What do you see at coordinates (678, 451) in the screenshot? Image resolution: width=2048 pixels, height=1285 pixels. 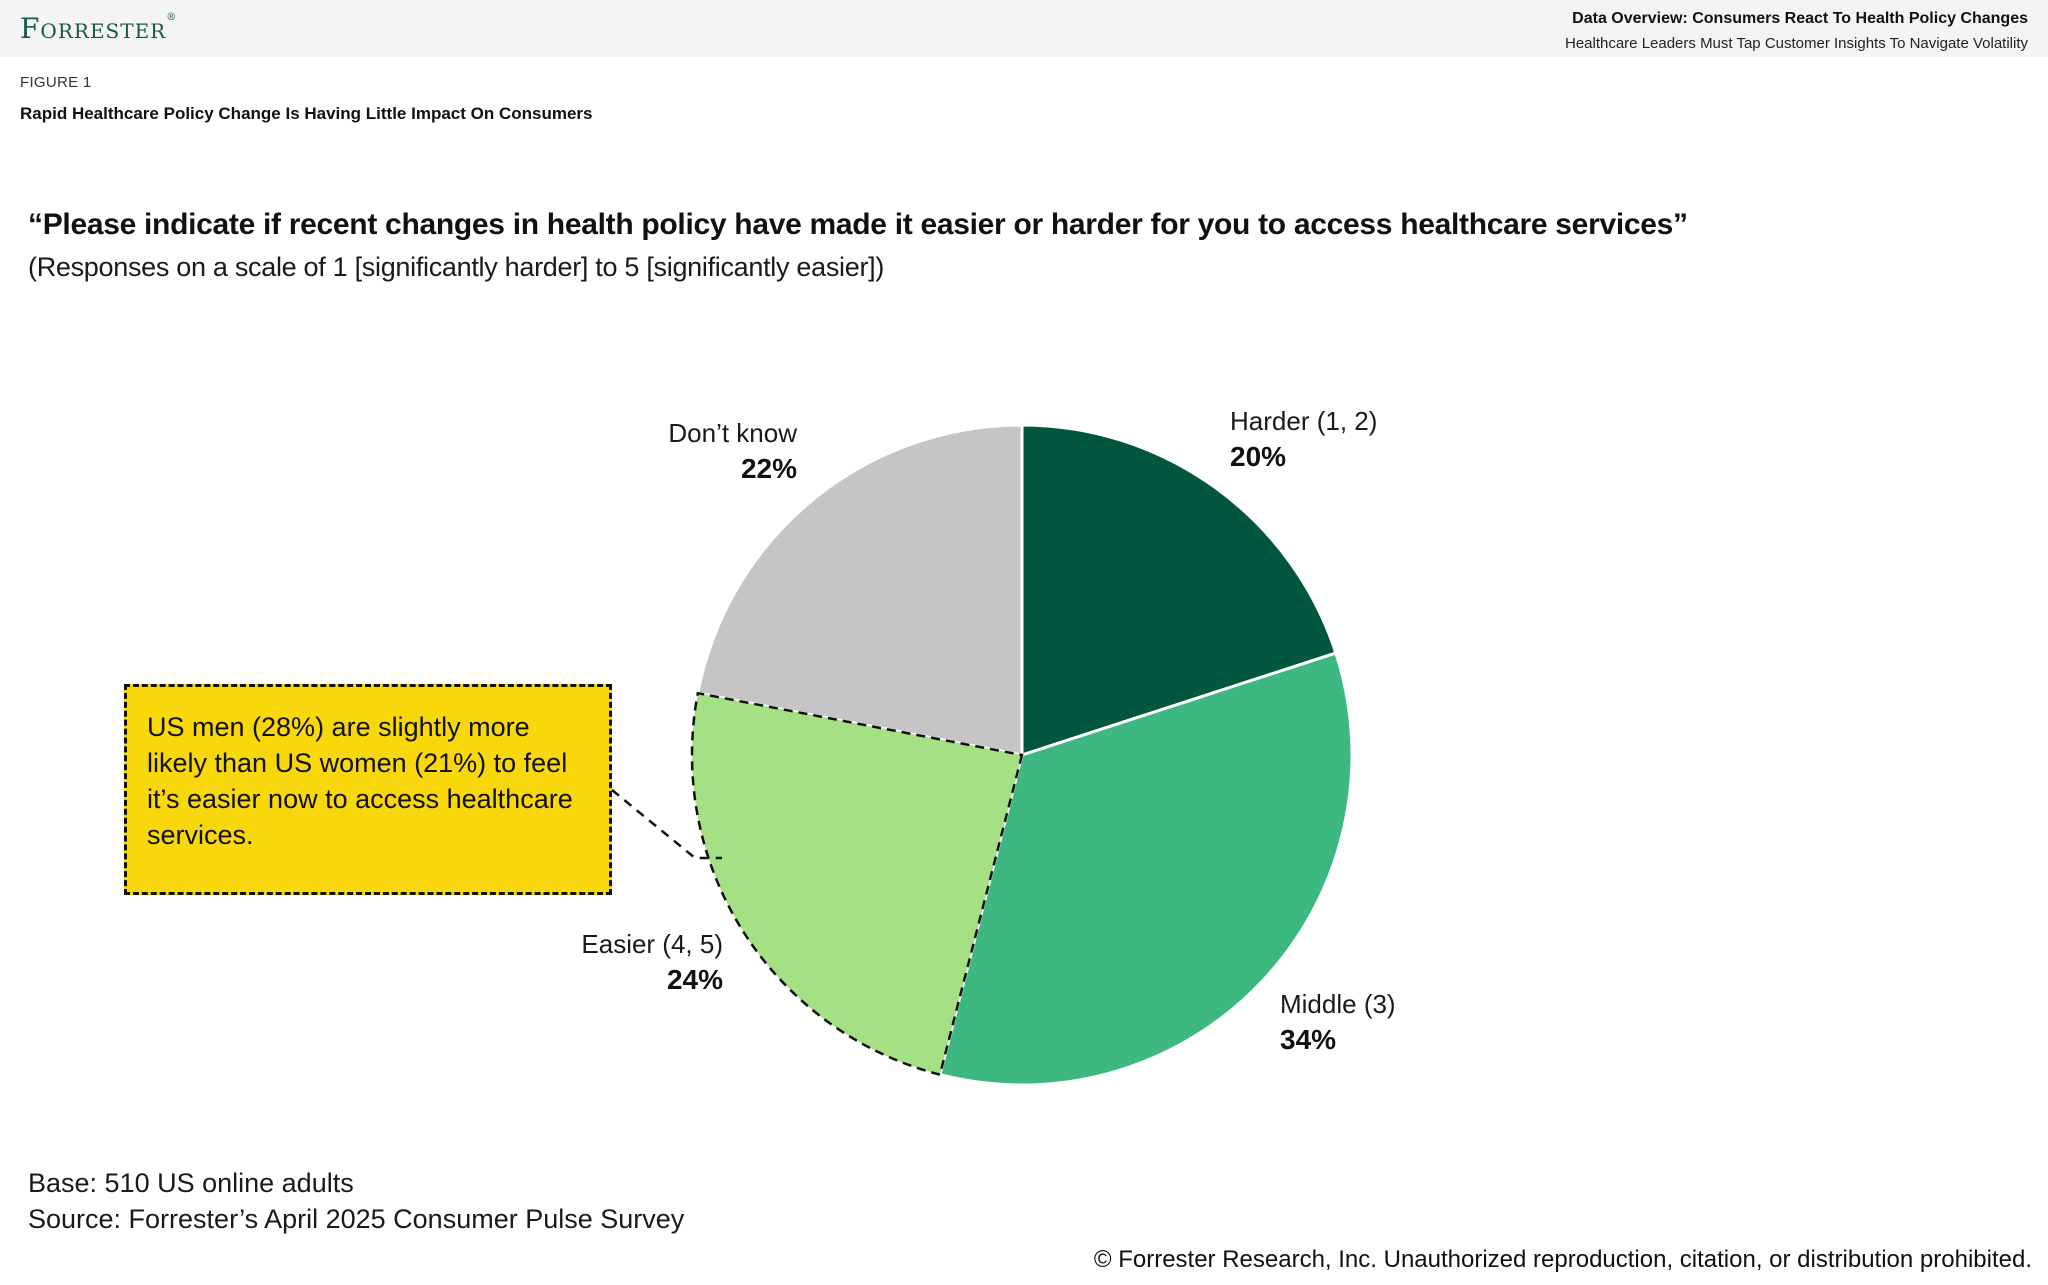 I see `slice-label-dontknow: Don’t know 22%` at bounding box center [678, 451].